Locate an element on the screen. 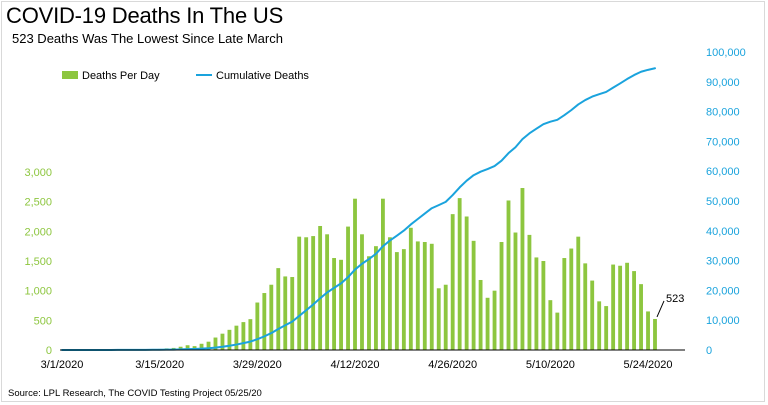 The height and width of the screenshot is (405, 768). y-left-tick-label: 2,500 is located at coordinates (38, 203).